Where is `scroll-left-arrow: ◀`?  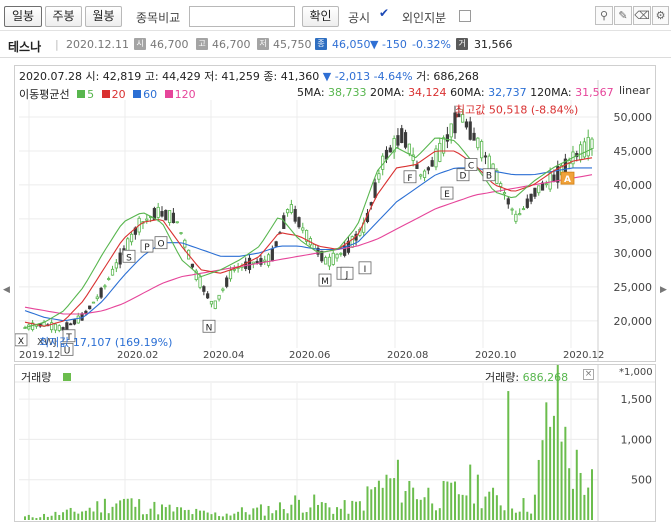 scroll-left-arrow: ◀ is located at coordinates (6, 290).